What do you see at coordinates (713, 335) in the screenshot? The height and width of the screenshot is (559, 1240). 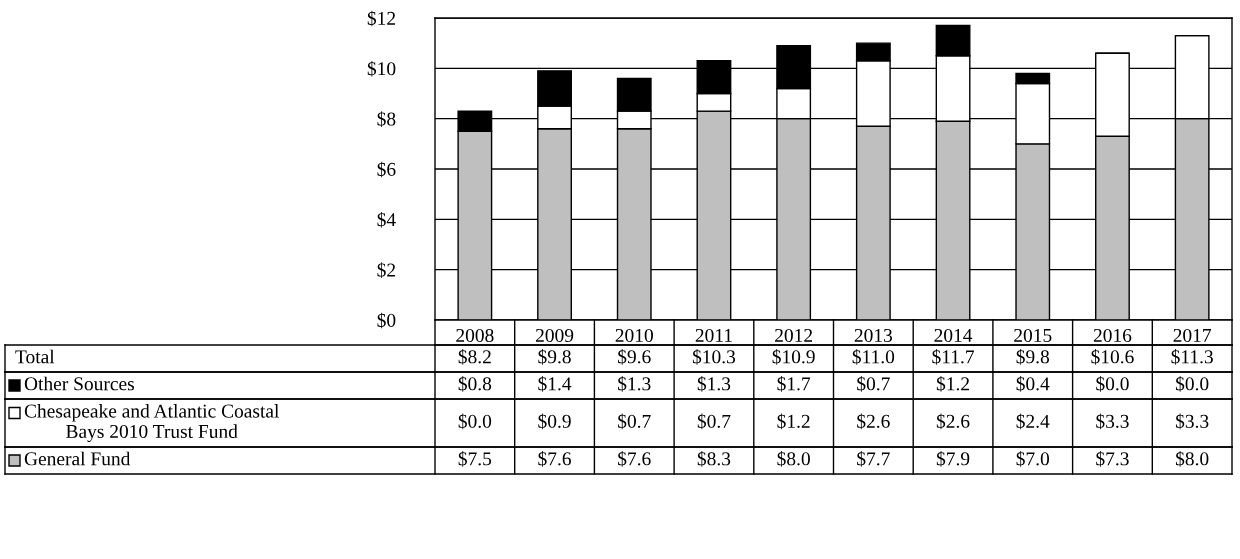 I see `x-tick-label: 2011` at bounding box center [713, 335].